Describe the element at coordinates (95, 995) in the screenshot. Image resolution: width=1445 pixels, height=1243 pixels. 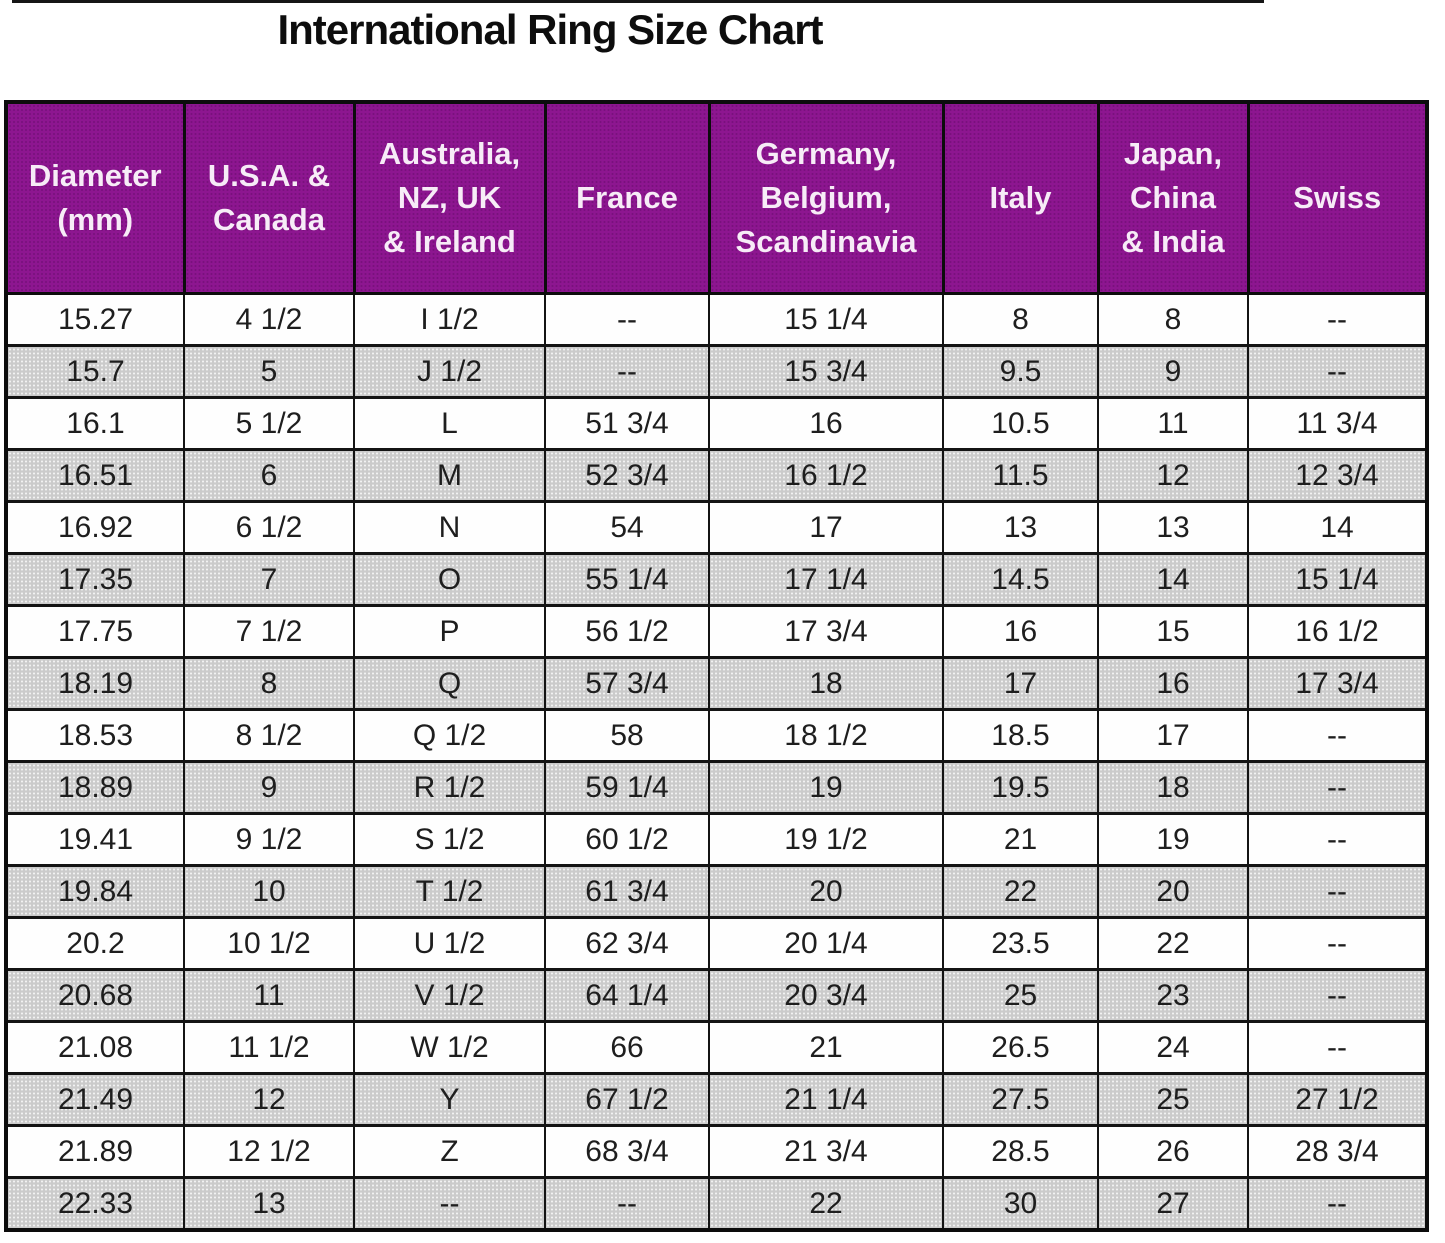
I see `table-cell: 20.68` at that location.